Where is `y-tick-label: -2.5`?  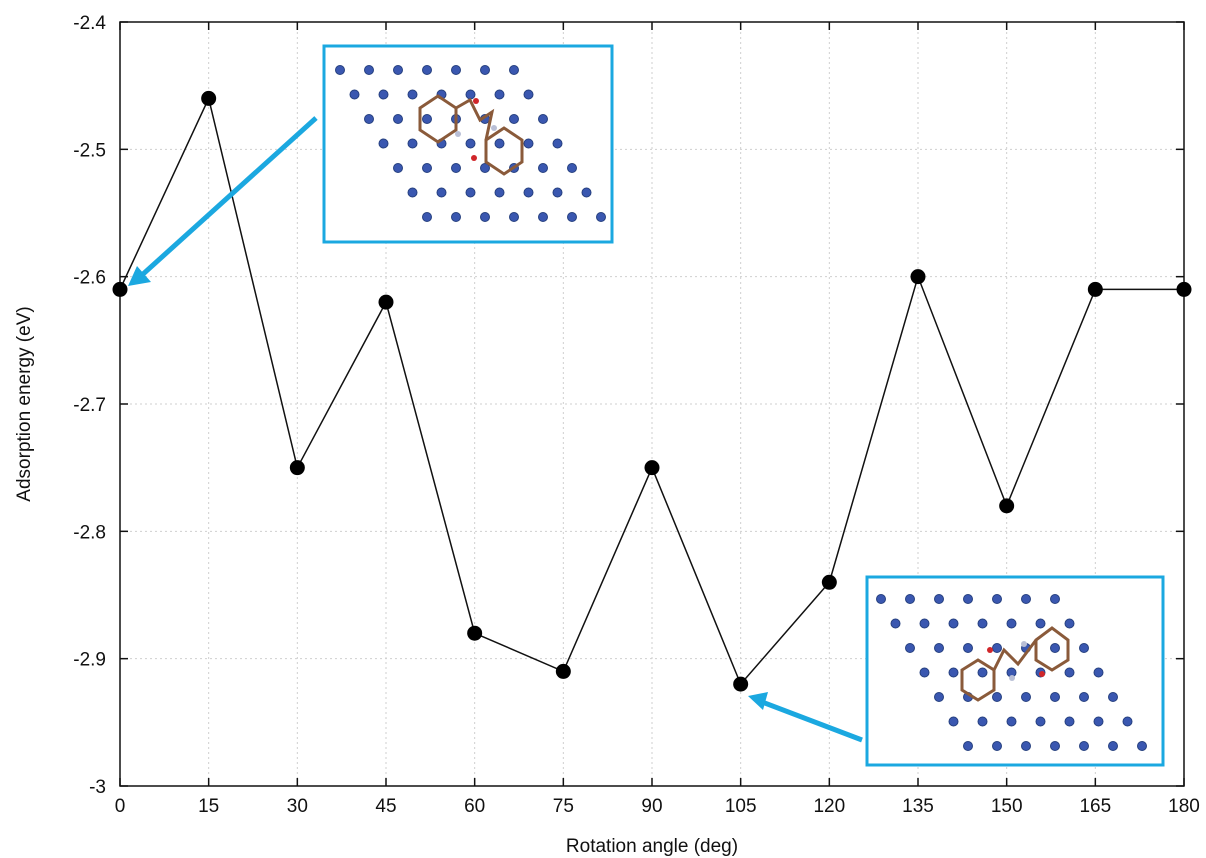 y-tick-label: -2.5 is located at coordinates (89, 150).